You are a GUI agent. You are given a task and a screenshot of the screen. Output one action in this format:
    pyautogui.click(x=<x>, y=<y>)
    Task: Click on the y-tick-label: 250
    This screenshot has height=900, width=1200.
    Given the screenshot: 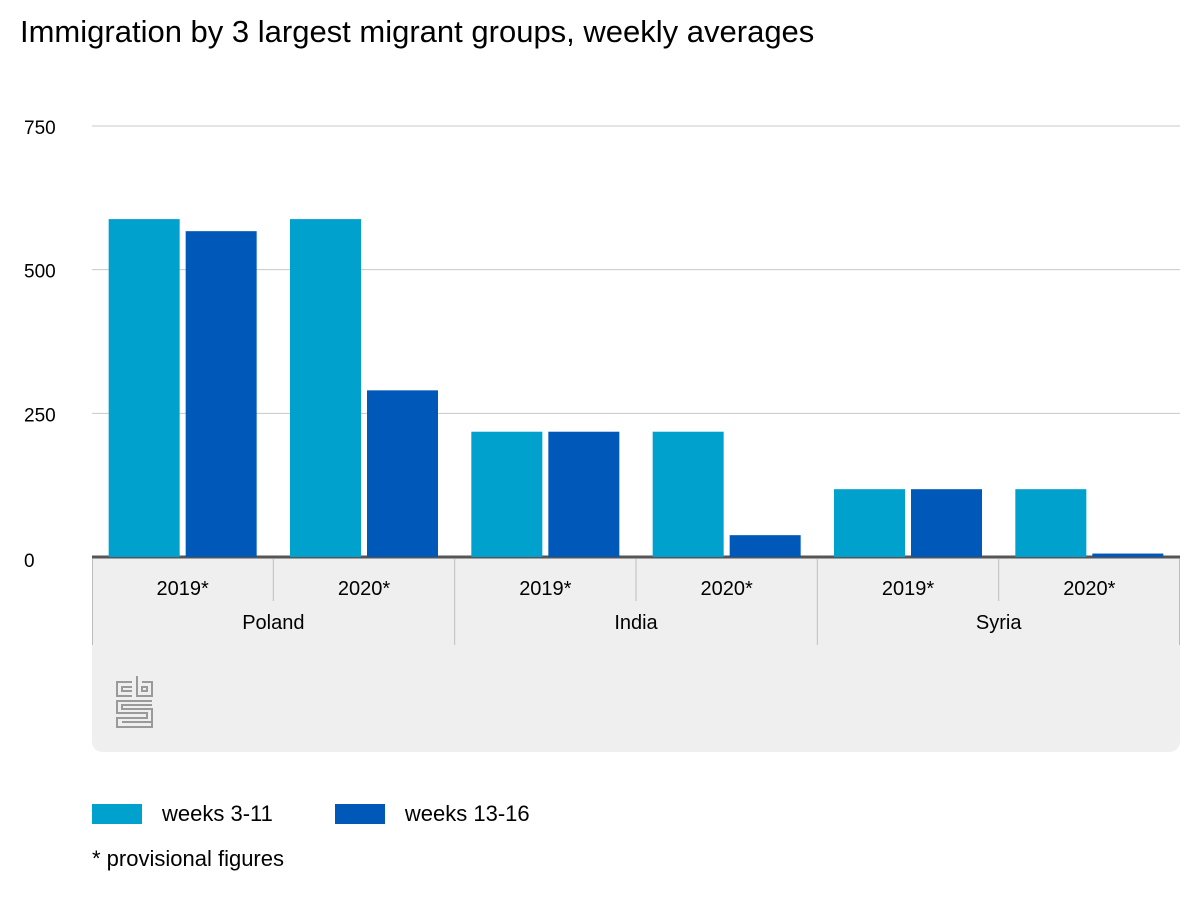 What is the action you would take?
    pyautogui.click(x=40, y=415)
    